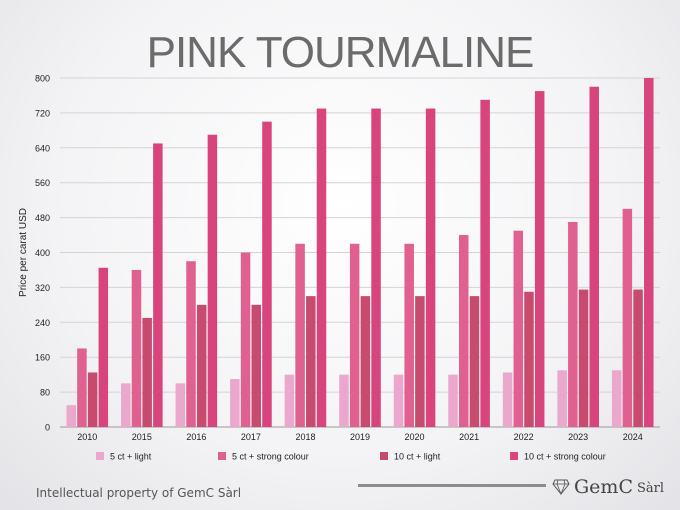  Describe the element at coordinates (565, 457) in the screenshot. I see `legend-label: 10 ct + strong colour` at that location.